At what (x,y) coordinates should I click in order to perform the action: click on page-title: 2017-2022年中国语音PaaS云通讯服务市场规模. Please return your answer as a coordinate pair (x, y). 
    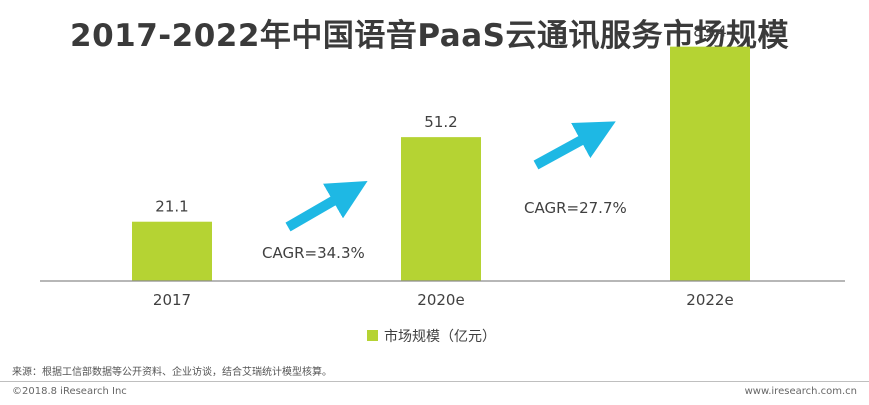
    Looking at the image, I should click on (429, 36).